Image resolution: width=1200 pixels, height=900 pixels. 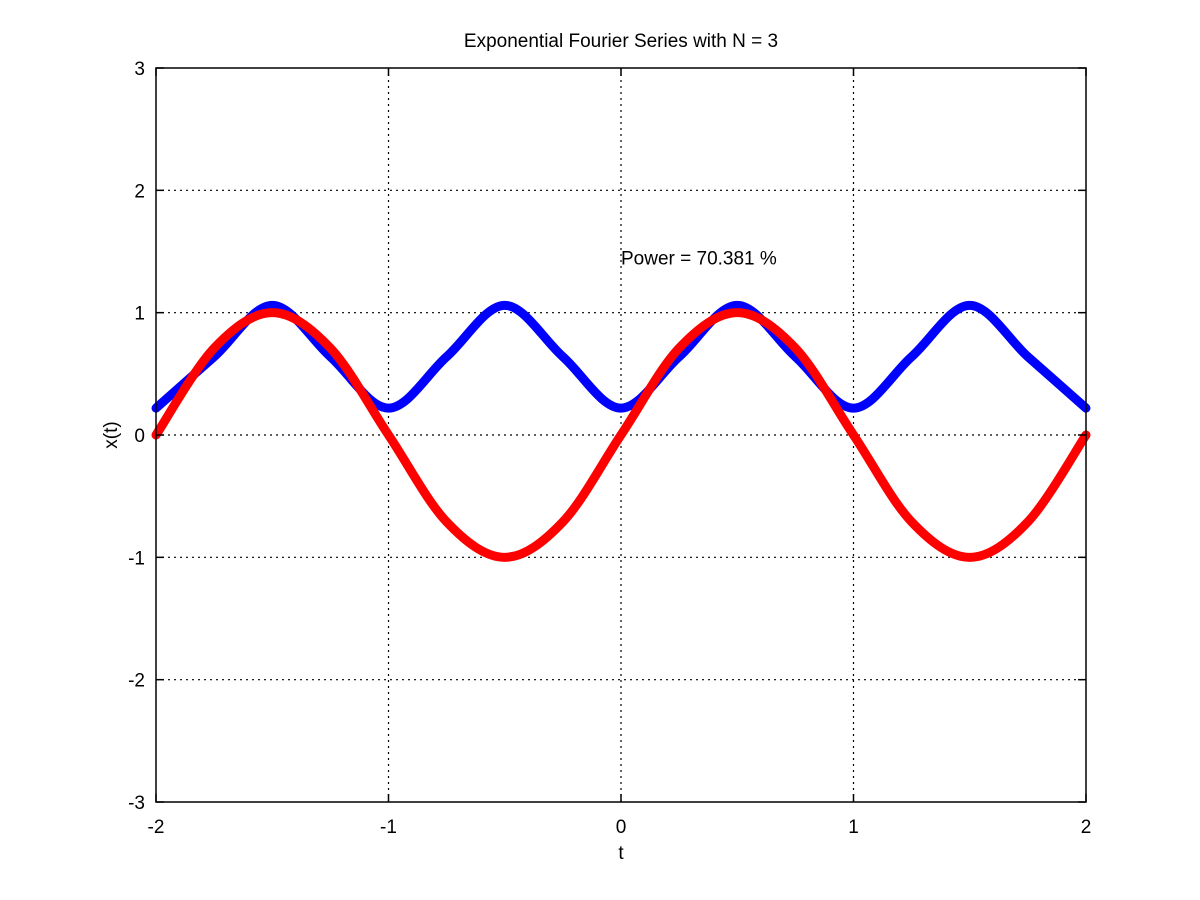 I want to click on y-tick-label: -3, so click(x=136, y=803).